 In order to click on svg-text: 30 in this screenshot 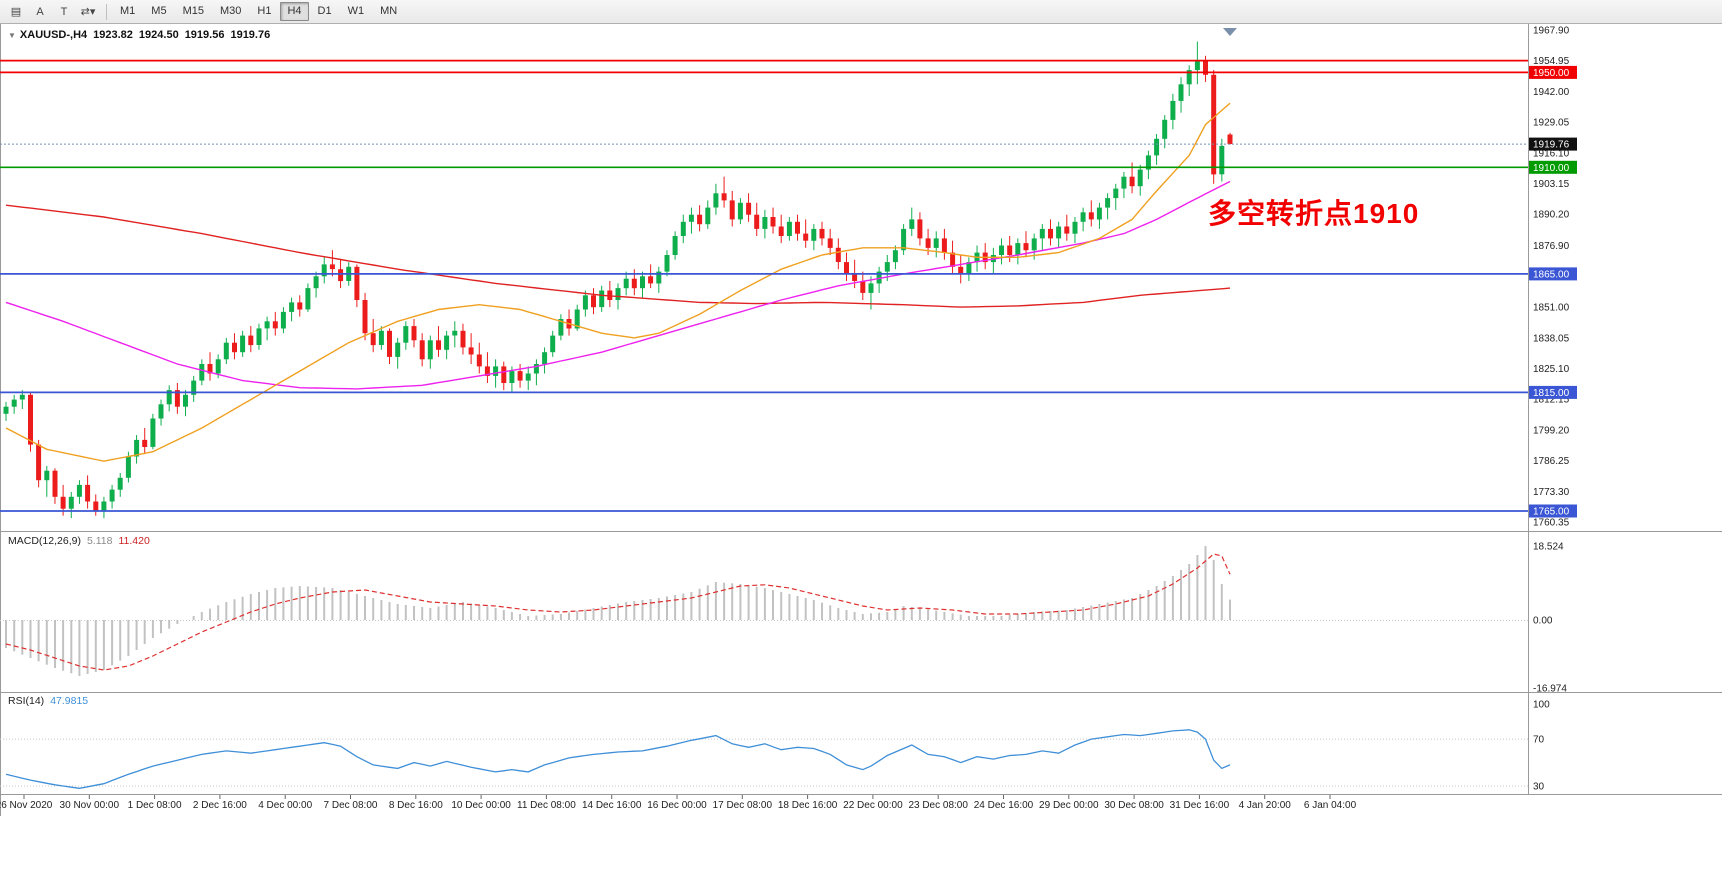, I will do `click(1539, 787)`.